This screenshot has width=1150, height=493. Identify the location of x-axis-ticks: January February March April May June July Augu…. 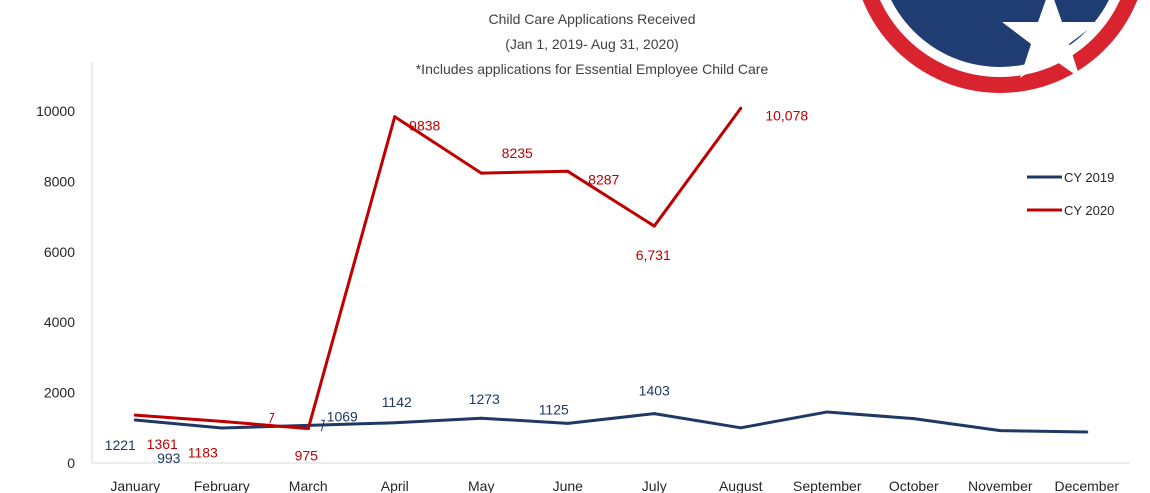
(614, 485).